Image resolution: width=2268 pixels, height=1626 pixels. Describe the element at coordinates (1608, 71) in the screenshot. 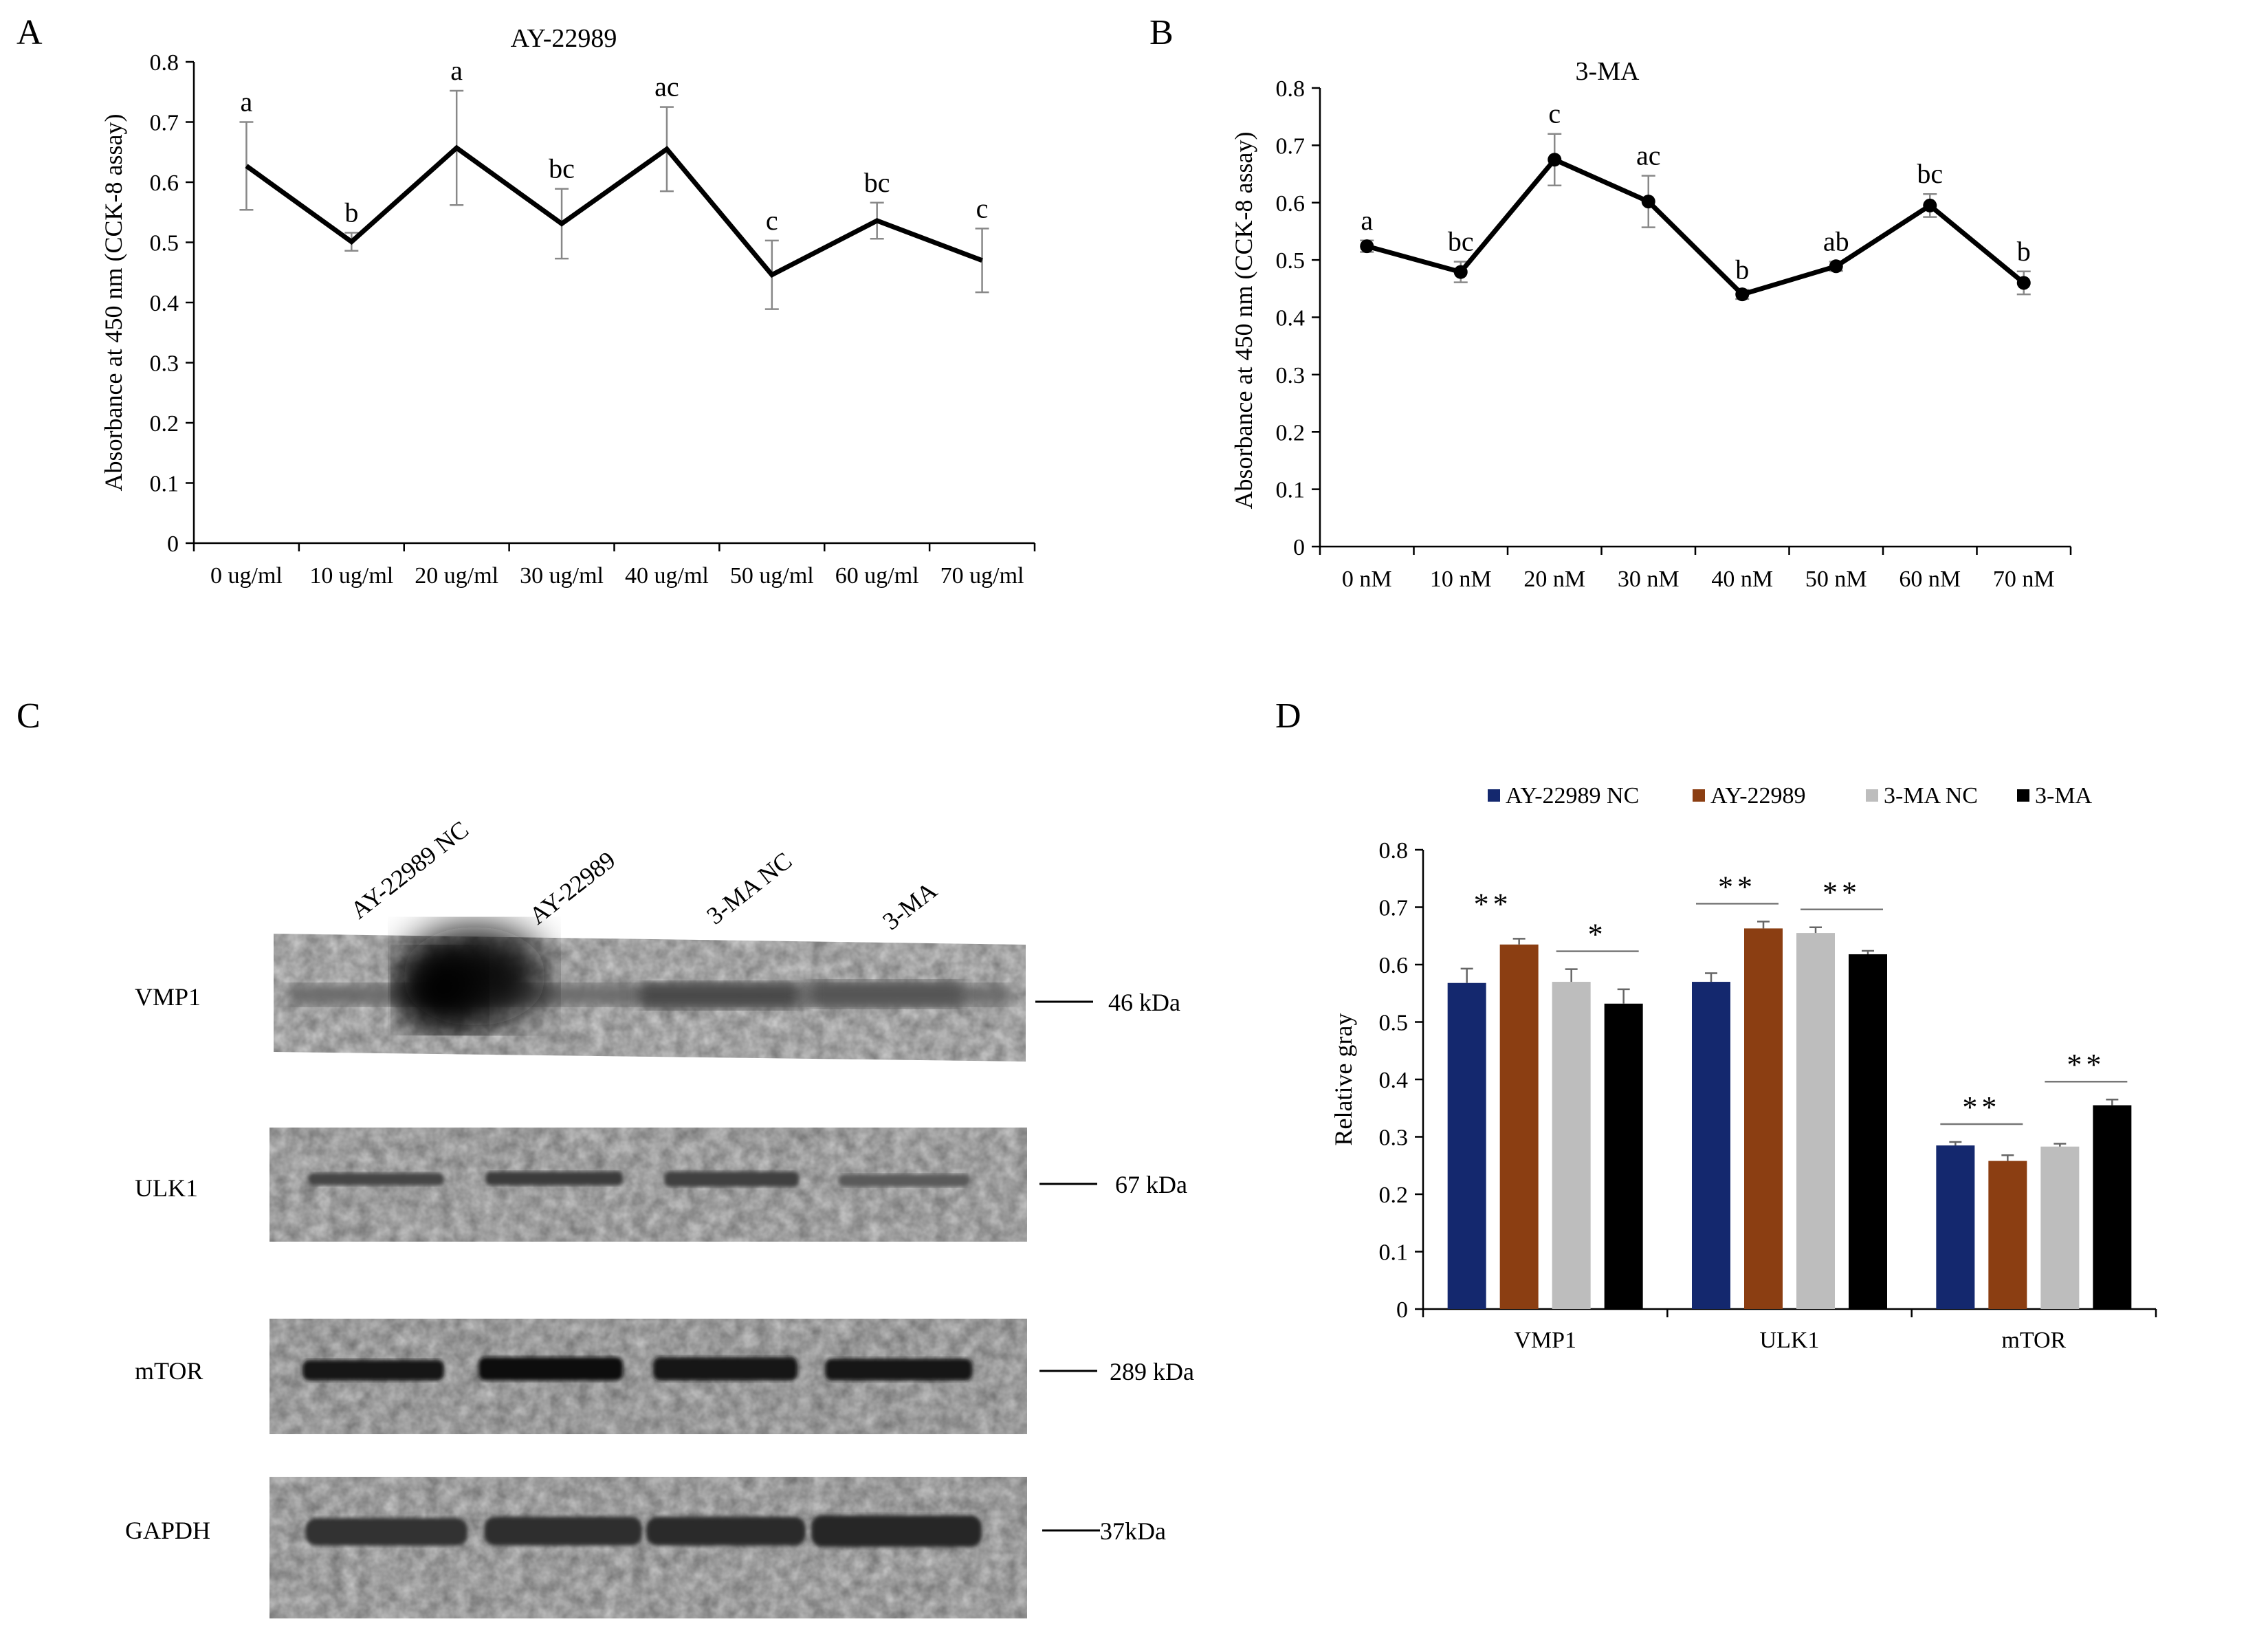

I see `chart-b-title: 3-MA` at that location.